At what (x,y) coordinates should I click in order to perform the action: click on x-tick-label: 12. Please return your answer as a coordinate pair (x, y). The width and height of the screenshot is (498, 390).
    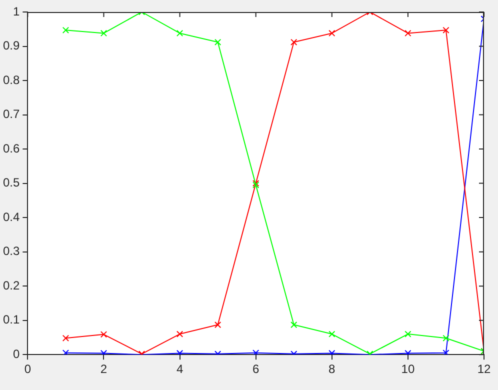
    Looking at the image, I should click on (484, 369).